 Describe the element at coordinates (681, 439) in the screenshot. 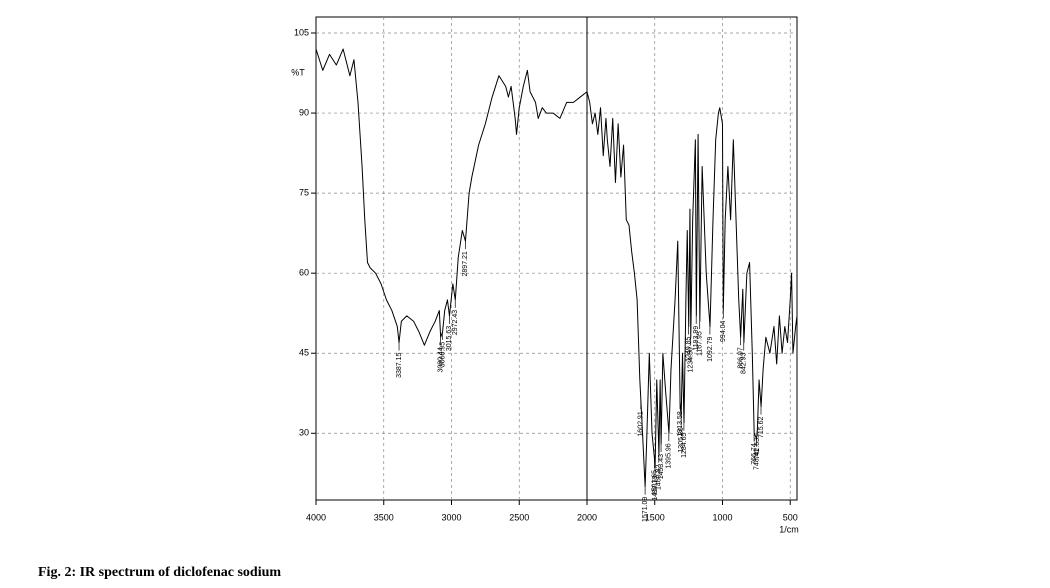

I see `peak-label: 1305.86` at that location.